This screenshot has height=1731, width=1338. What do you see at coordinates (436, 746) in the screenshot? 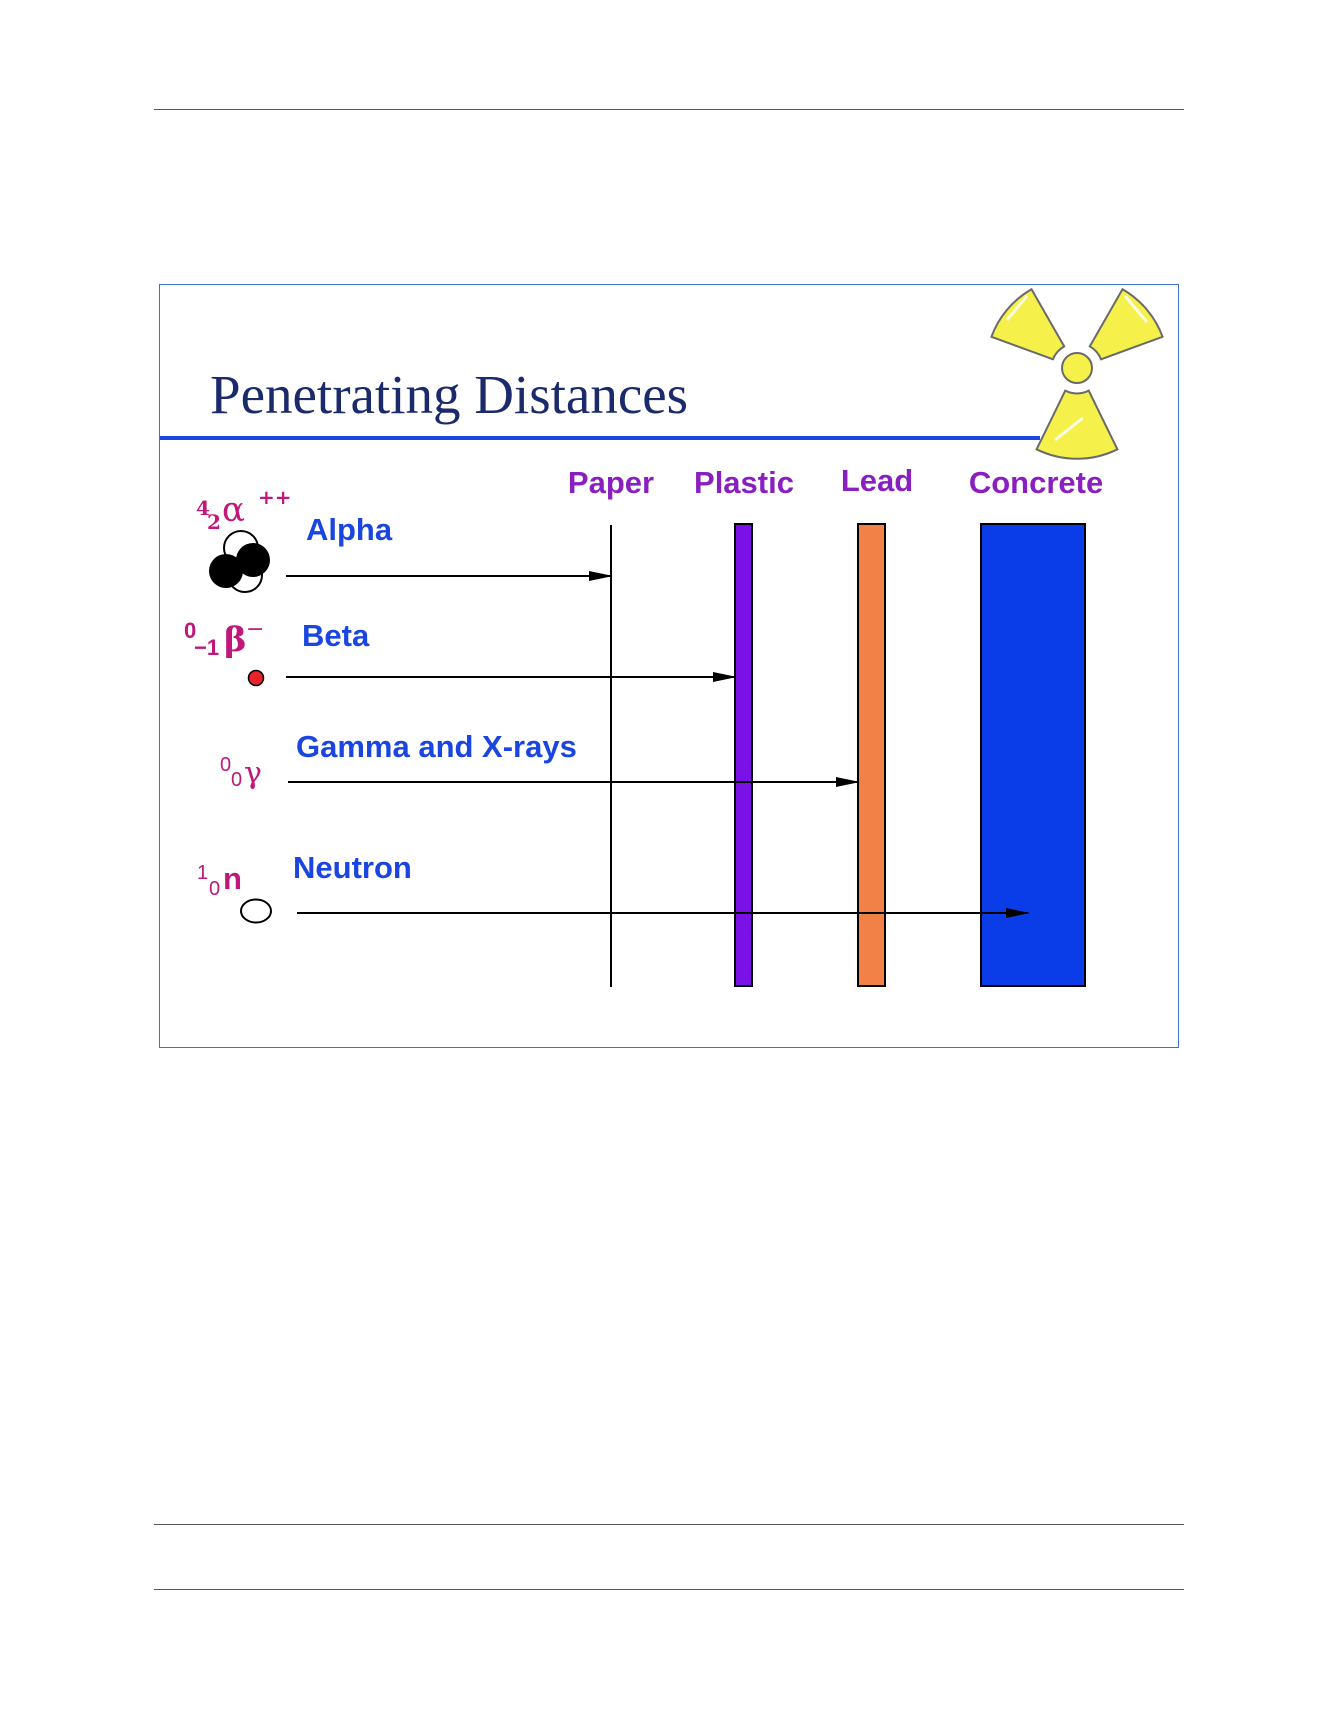
I see `radiation-label-gamma: Gamma and X-rays` at bounding box center [436, 746].